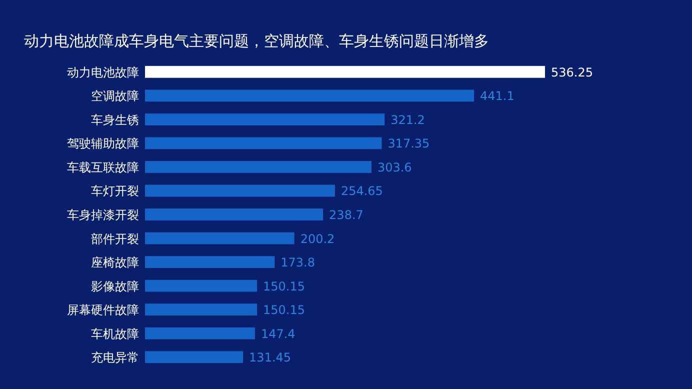  I want to click on category-label: 动力电池故障, so click(103, 72).